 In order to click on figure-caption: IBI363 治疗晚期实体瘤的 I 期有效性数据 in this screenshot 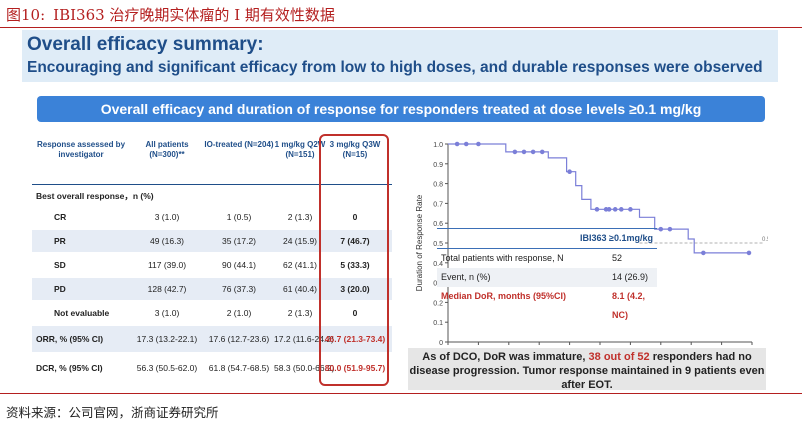, I will do `click(194, 15)`.